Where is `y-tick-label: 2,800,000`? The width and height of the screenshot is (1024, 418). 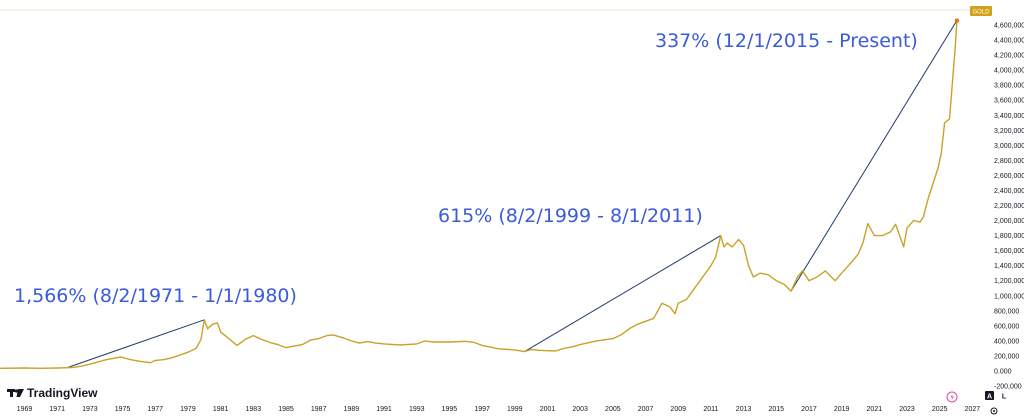 y-tick-label: 2,800,000 is located at coordinates (1009, 161).